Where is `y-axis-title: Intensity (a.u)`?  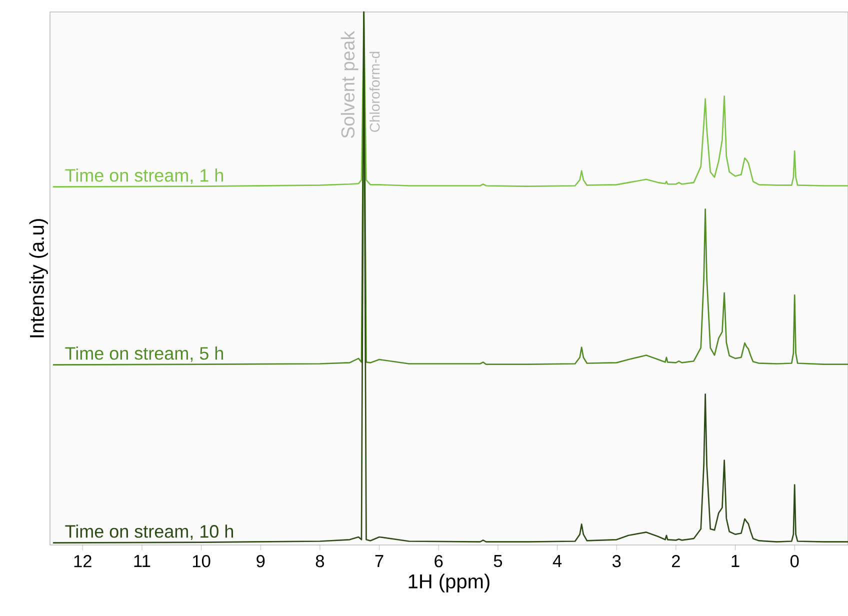 y-axis-title: Intensity (a.u) is located at coordinates (38, 278).